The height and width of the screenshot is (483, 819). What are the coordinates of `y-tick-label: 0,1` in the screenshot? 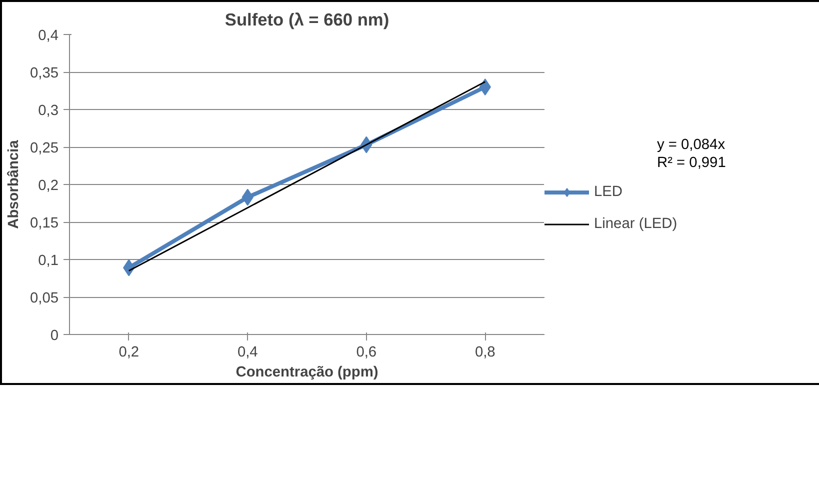 It's located at (48, 261).